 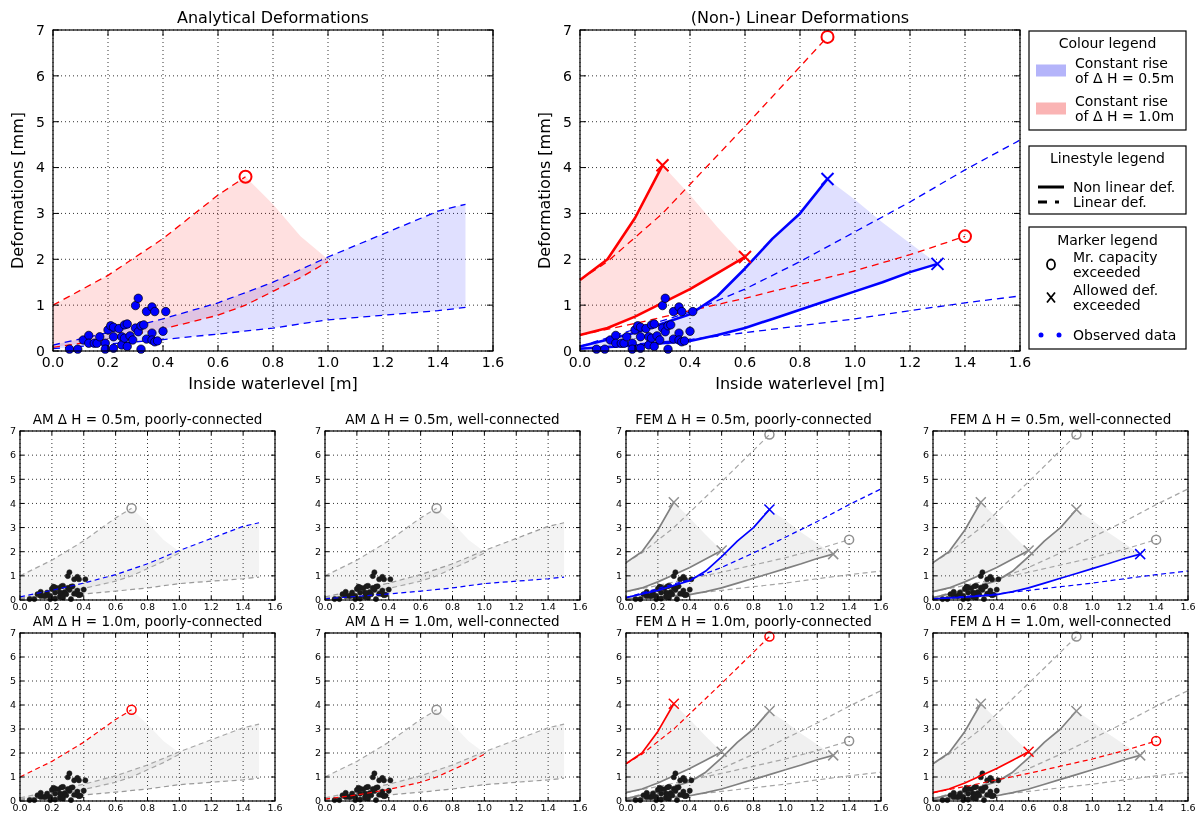 What do you see at coordinates (800, 383) in the screenshot?
I see `x-axis-title: Inside waterlevel [m]` at bounding box center [800, 383].